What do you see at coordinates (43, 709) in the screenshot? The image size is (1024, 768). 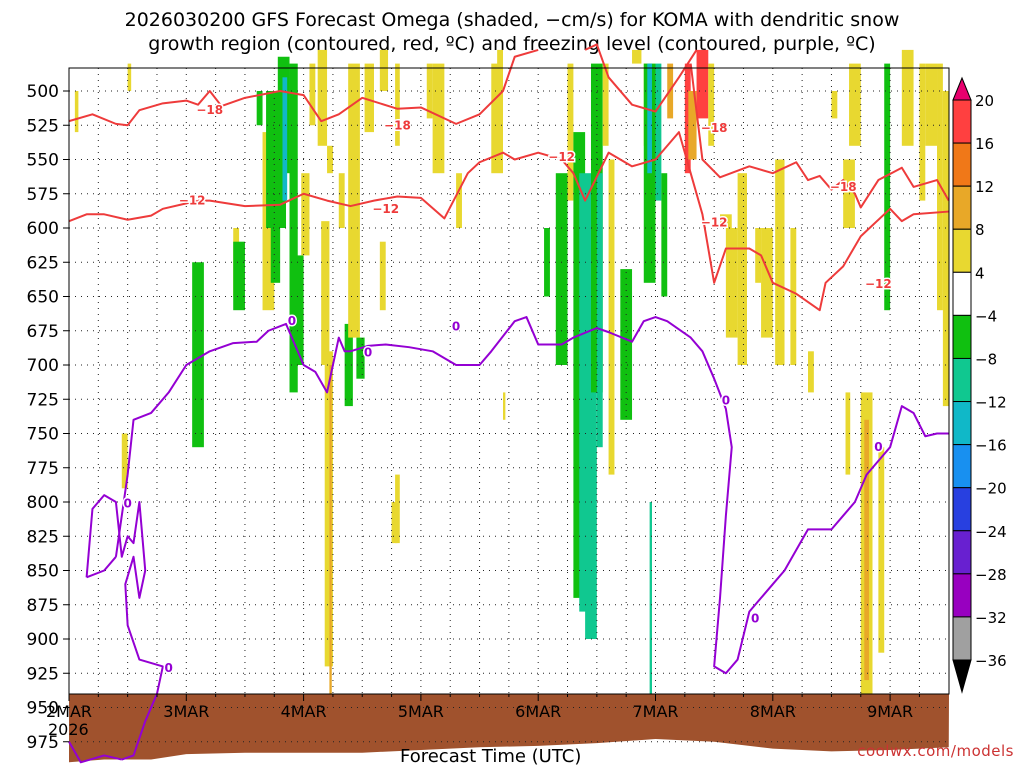 I see `y-tick-label: 950` at bounding box center [43, 709].